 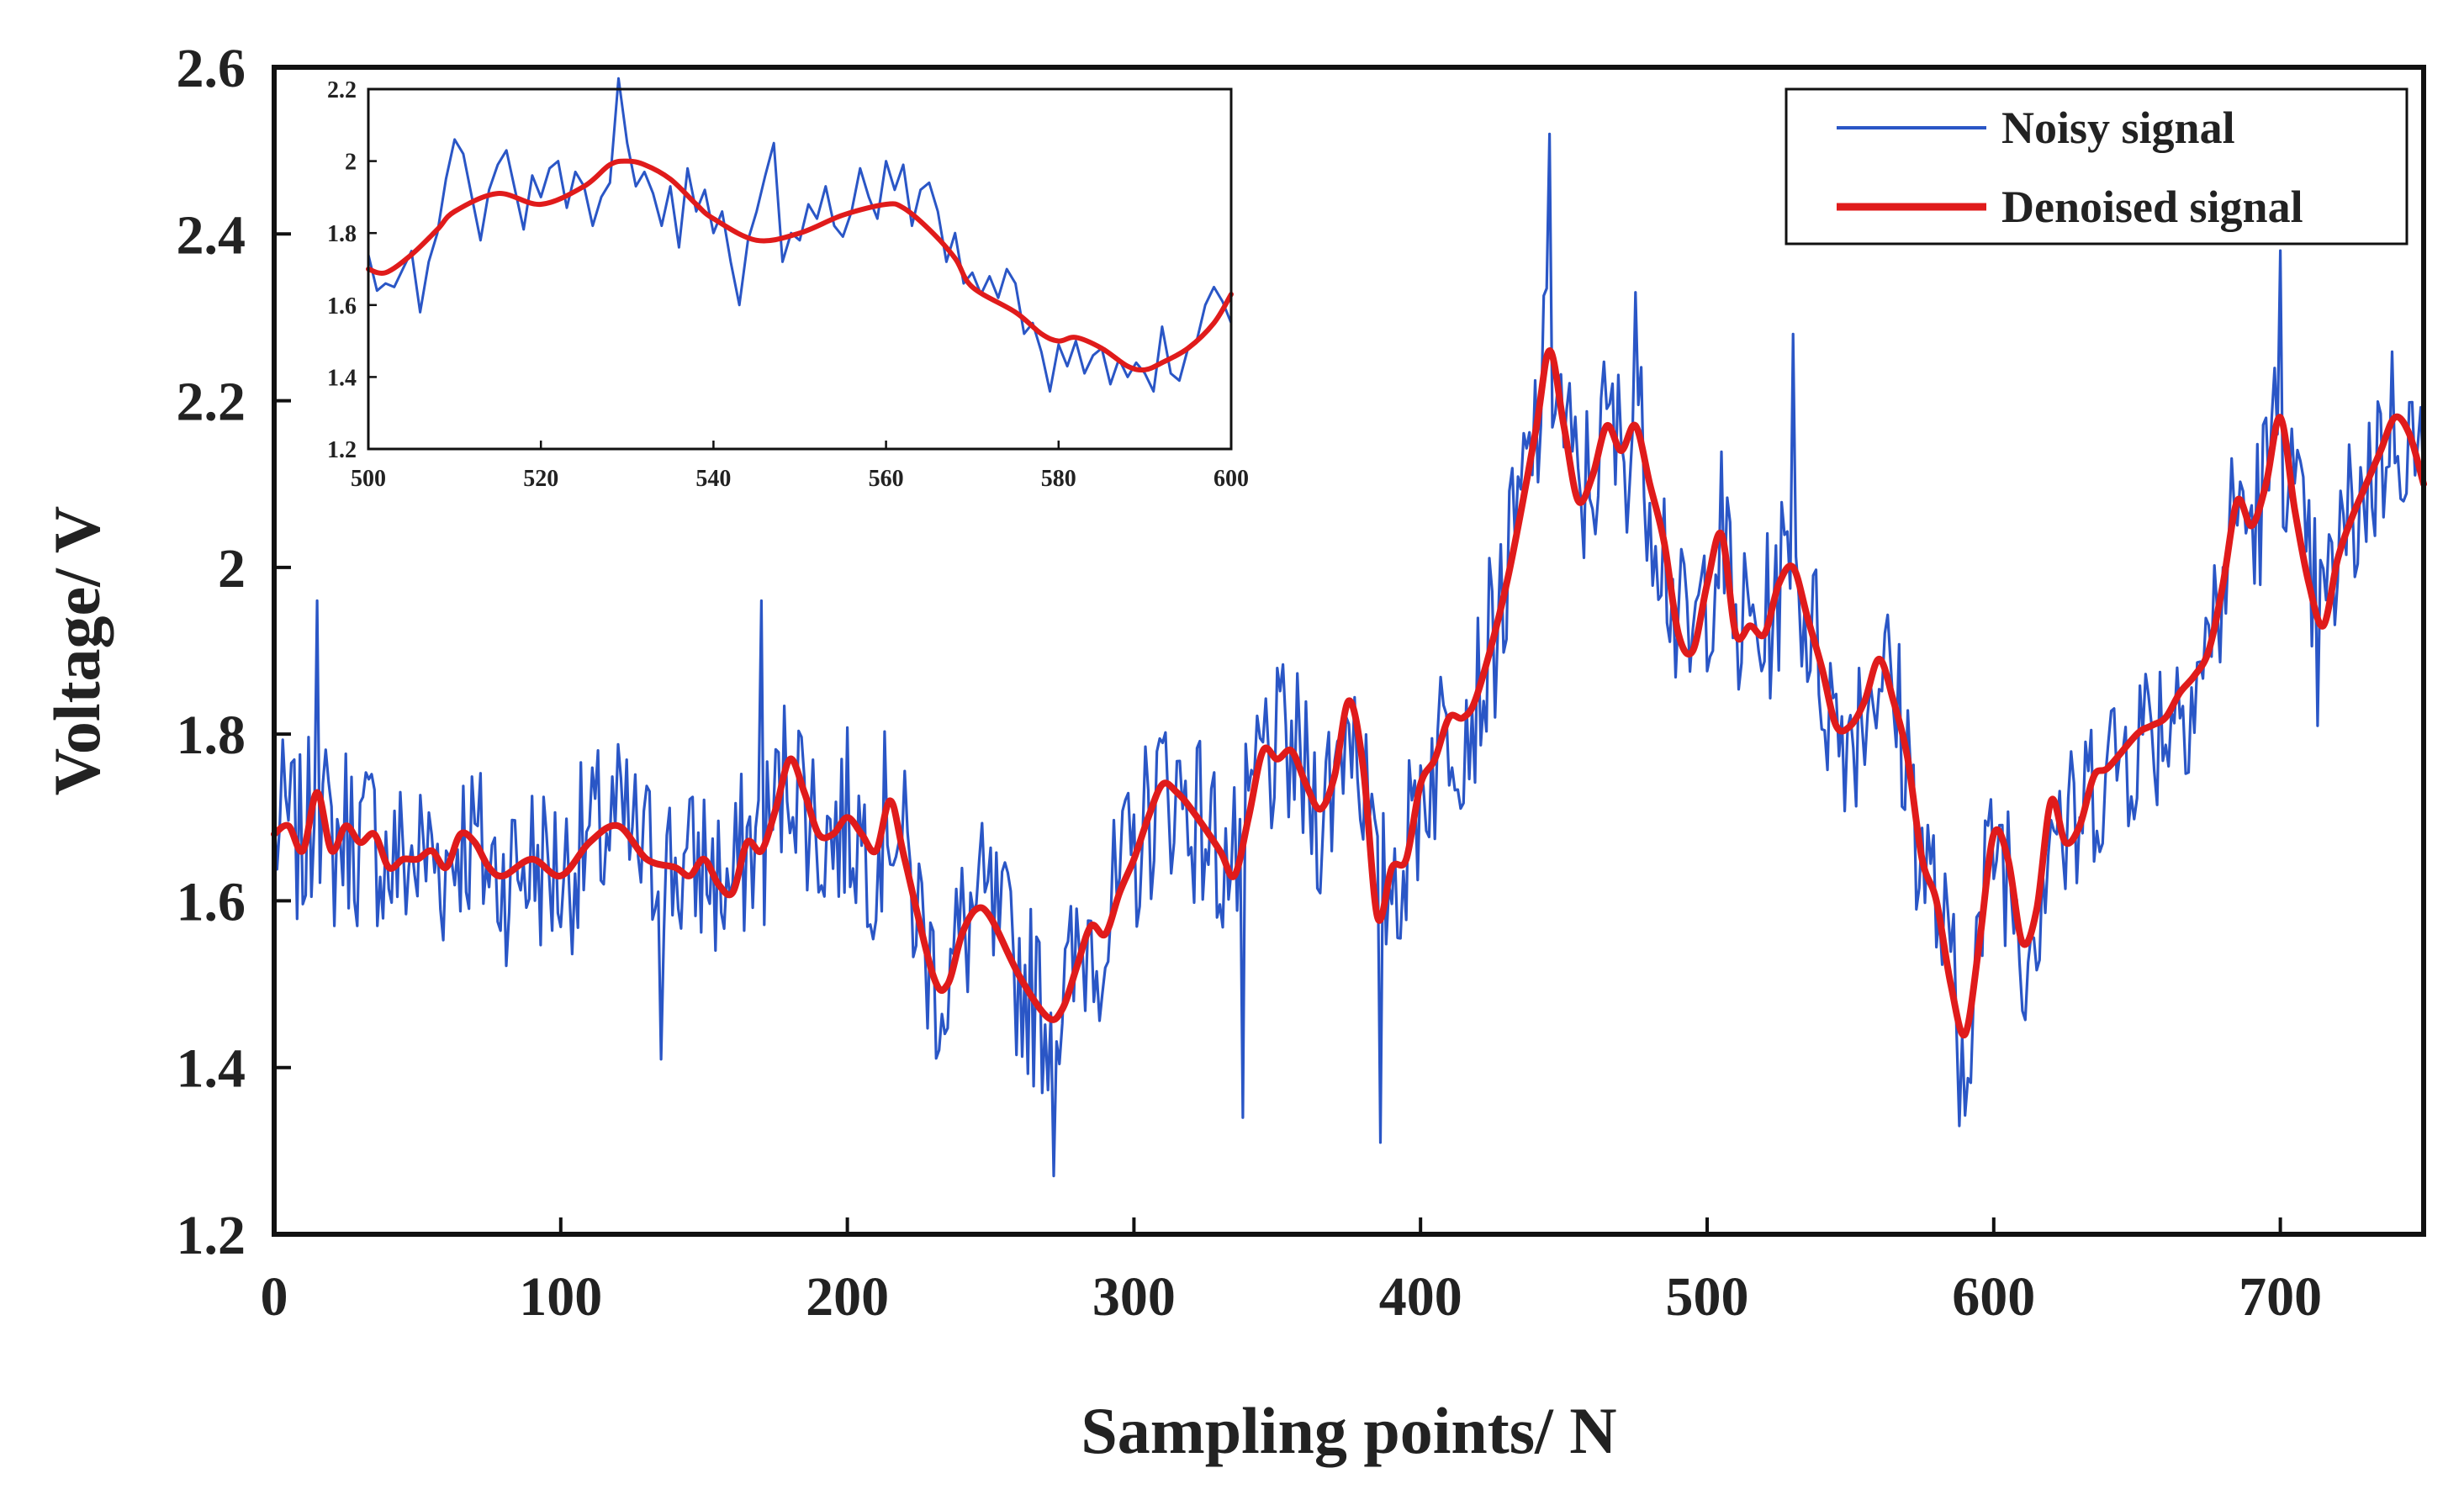 What do you see at coordinates (211, 1236) in the screenshot?
I see `main-y-tick-label-0: 1.2` at bounding box center [211, 1236].